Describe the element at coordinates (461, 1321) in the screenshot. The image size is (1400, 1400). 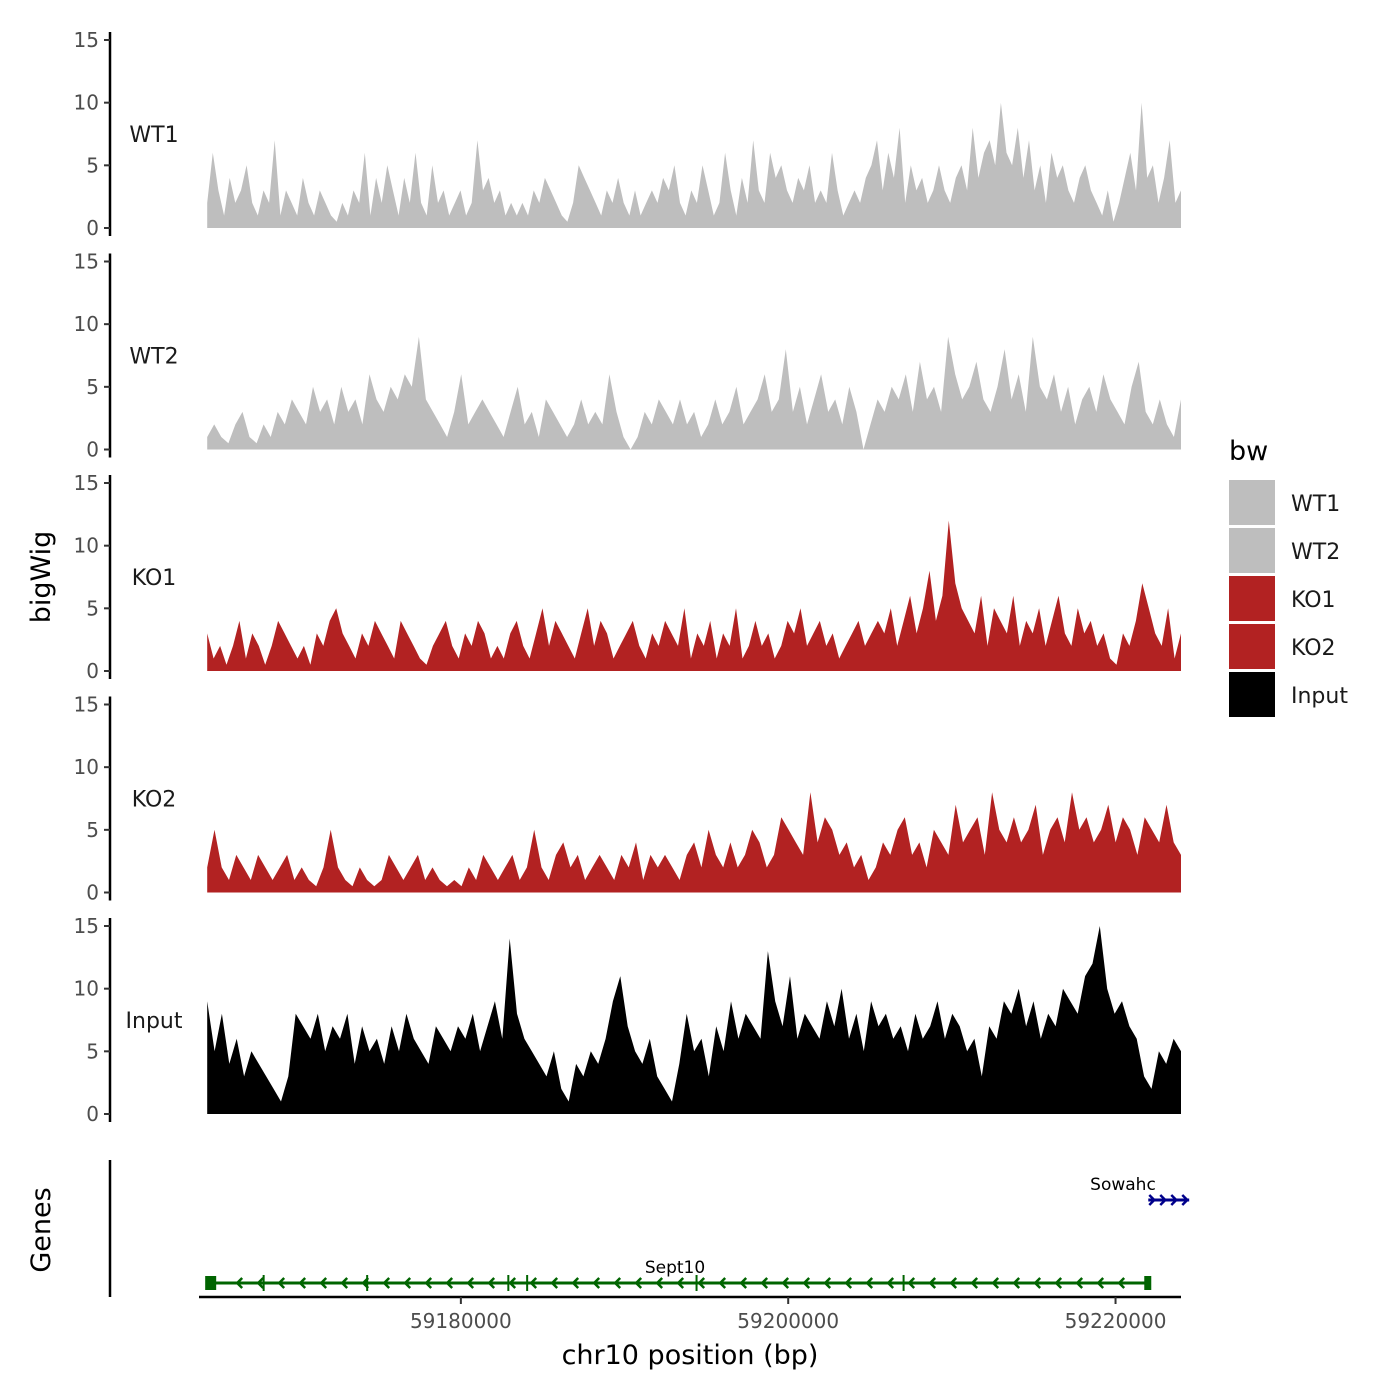
I see `x-tick-label: 59180000` at that location.